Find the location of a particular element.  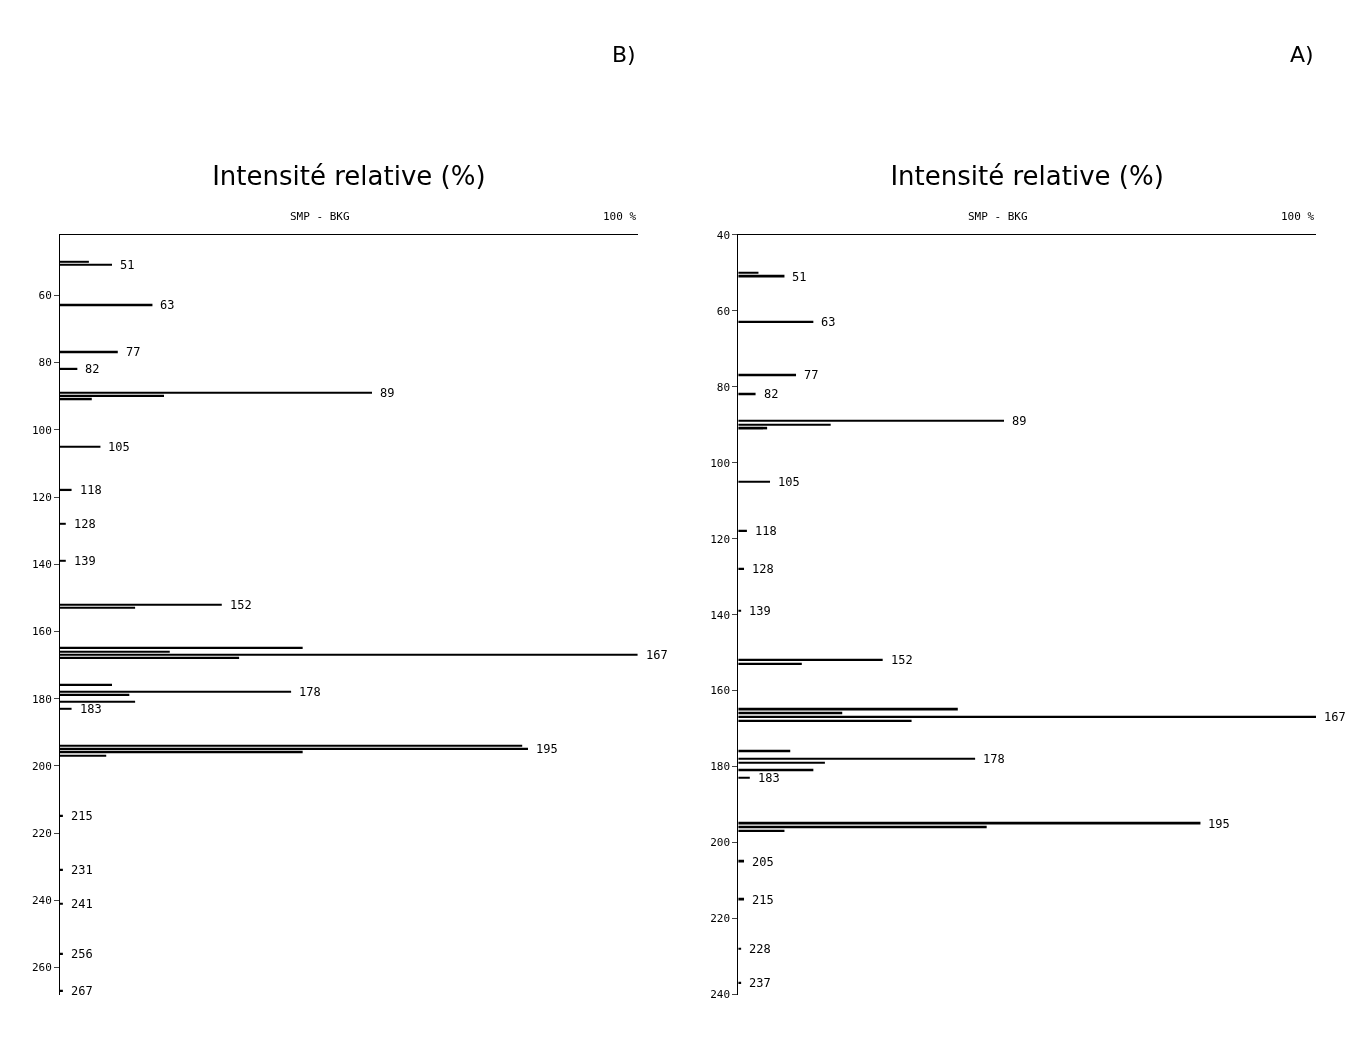

annotation: 241 is located at coordinates (82, 904).